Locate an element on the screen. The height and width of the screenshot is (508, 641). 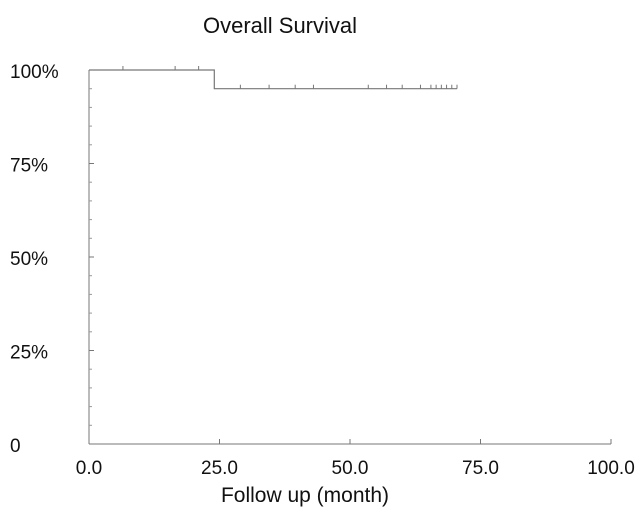
x-tick-label: 25.0 is located at coordinates (219, 468).